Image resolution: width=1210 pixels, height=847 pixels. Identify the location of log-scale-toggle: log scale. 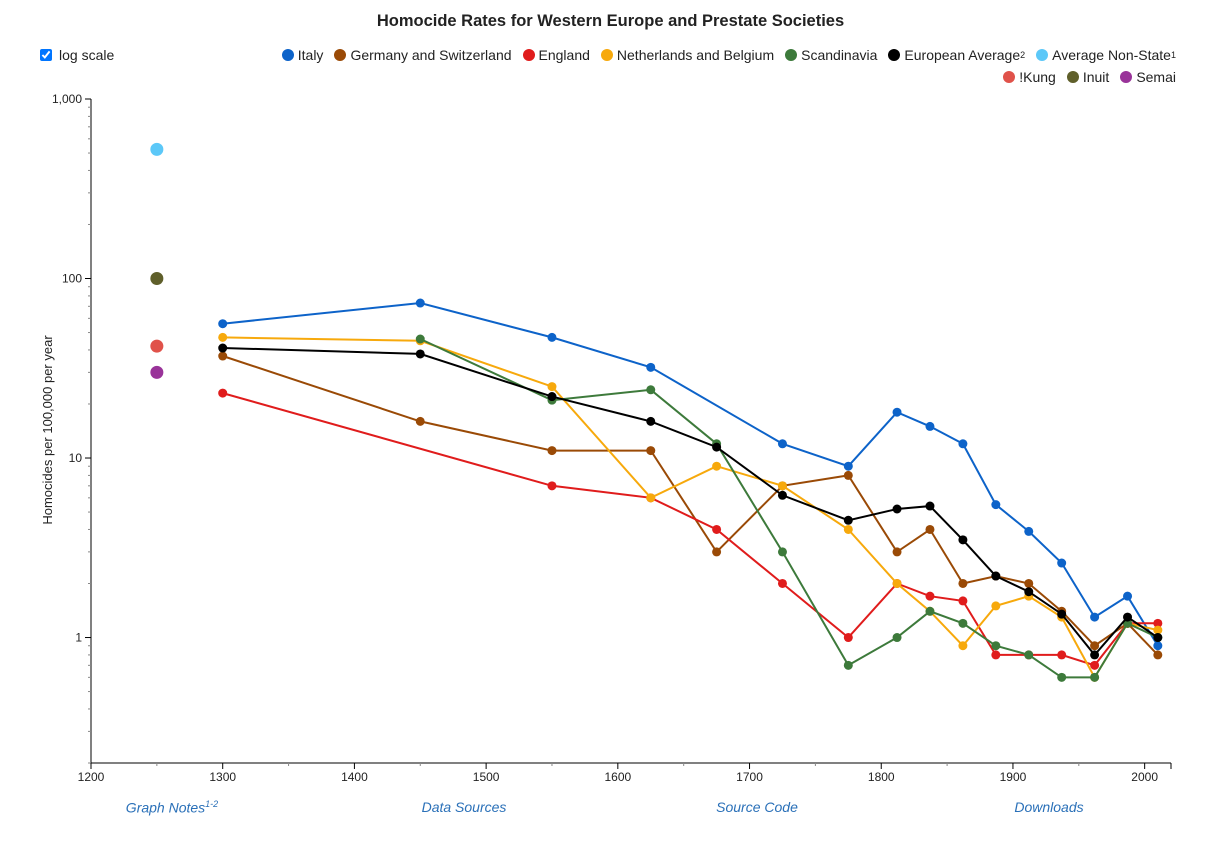
(77, 55).